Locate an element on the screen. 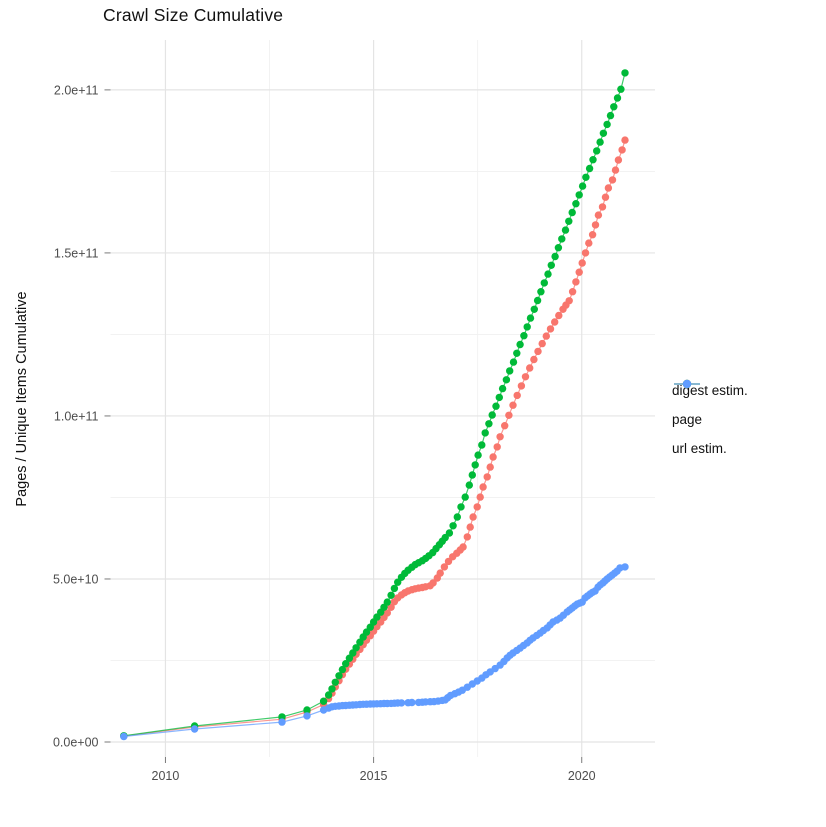  y-tick-label: 1.0e+11 is located at coordinates (76, 416).